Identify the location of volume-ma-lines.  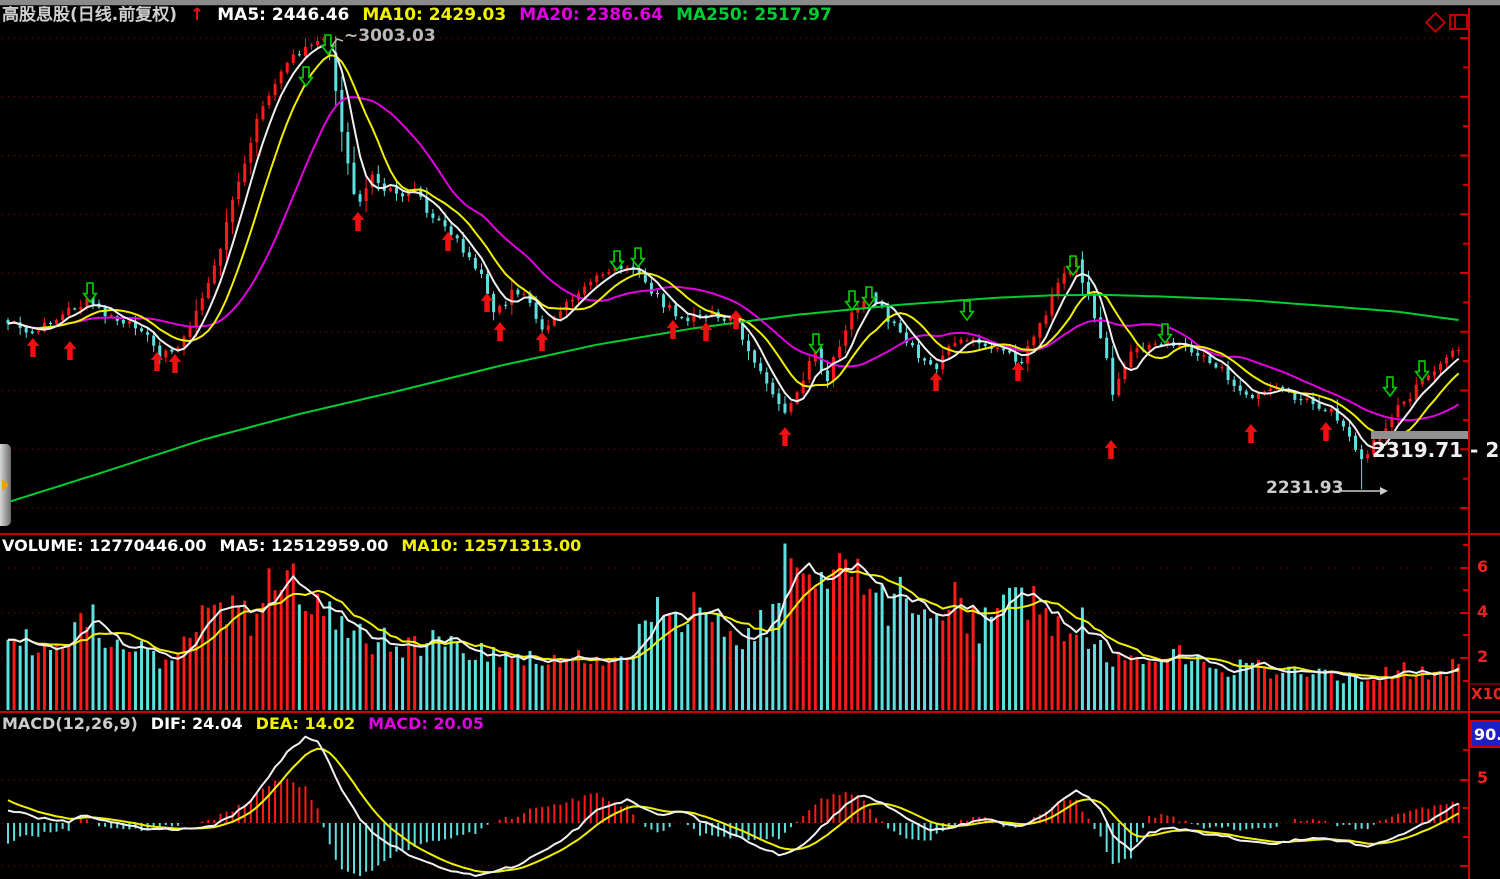
(734, 621).